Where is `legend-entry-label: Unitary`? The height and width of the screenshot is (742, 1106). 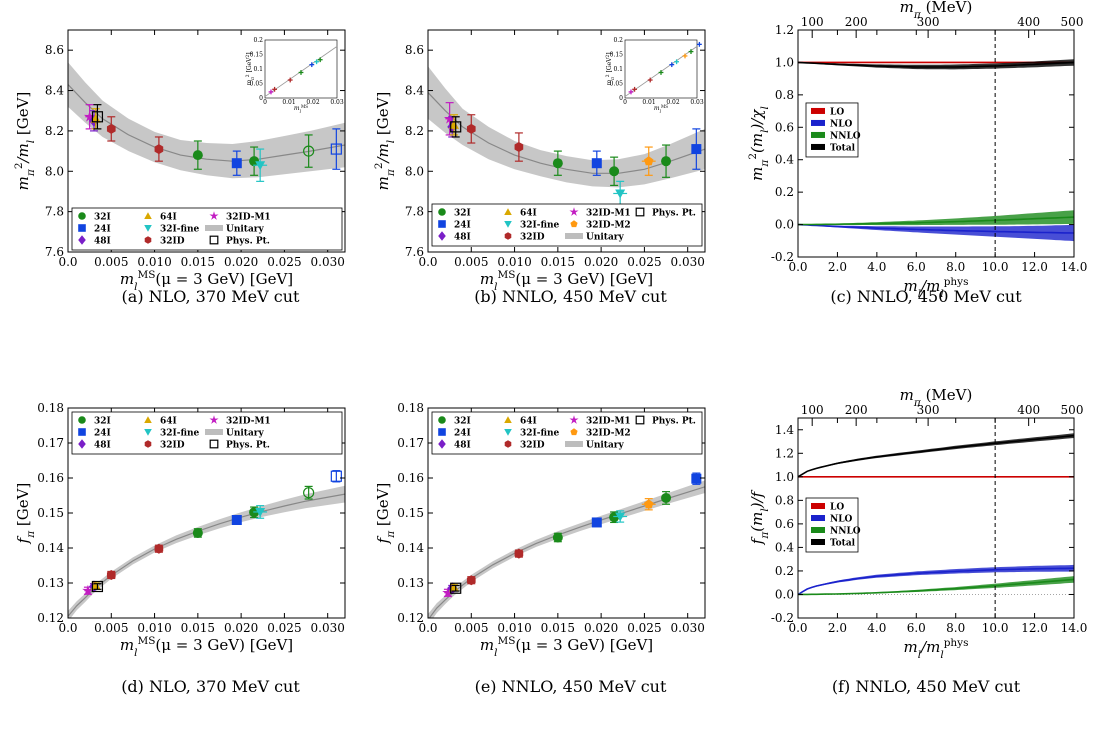
legend-entry-label: Unitary is located at coordinates (245, 434).